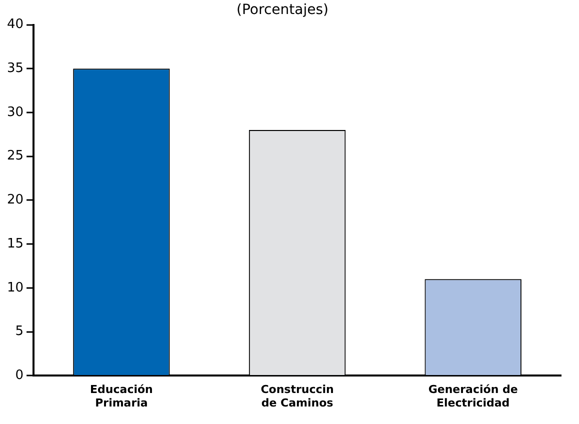  What do you see at coordinates (15, 244) in the screenshot?
I see `y-tick-label: 15` at bounding box center [15, 244].